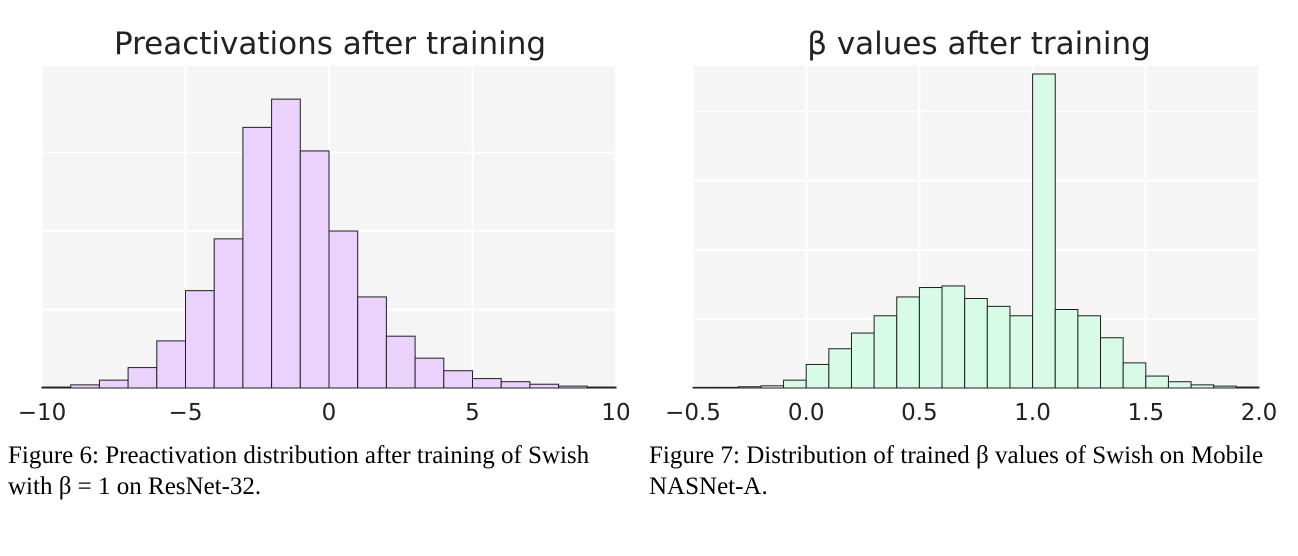 The width and height of the screenshot is (1298, 556). Describe the element at coordinates (472, 413) in the screenshot. I see `x-tick-label: 5` at that location.